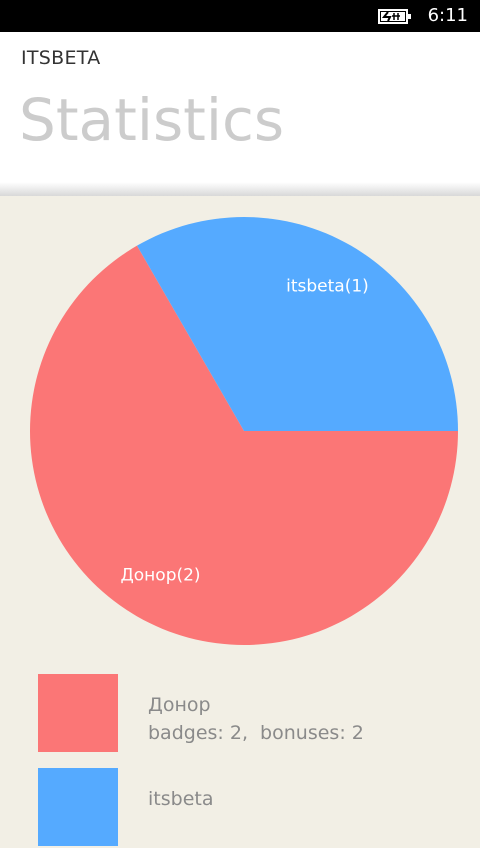 This screenshot has height=848, width=480. What do you see at coordinates (78, 807) in the screenshot?
I see `legend-swatch-itsbeta` at bounding box center [78, 807].